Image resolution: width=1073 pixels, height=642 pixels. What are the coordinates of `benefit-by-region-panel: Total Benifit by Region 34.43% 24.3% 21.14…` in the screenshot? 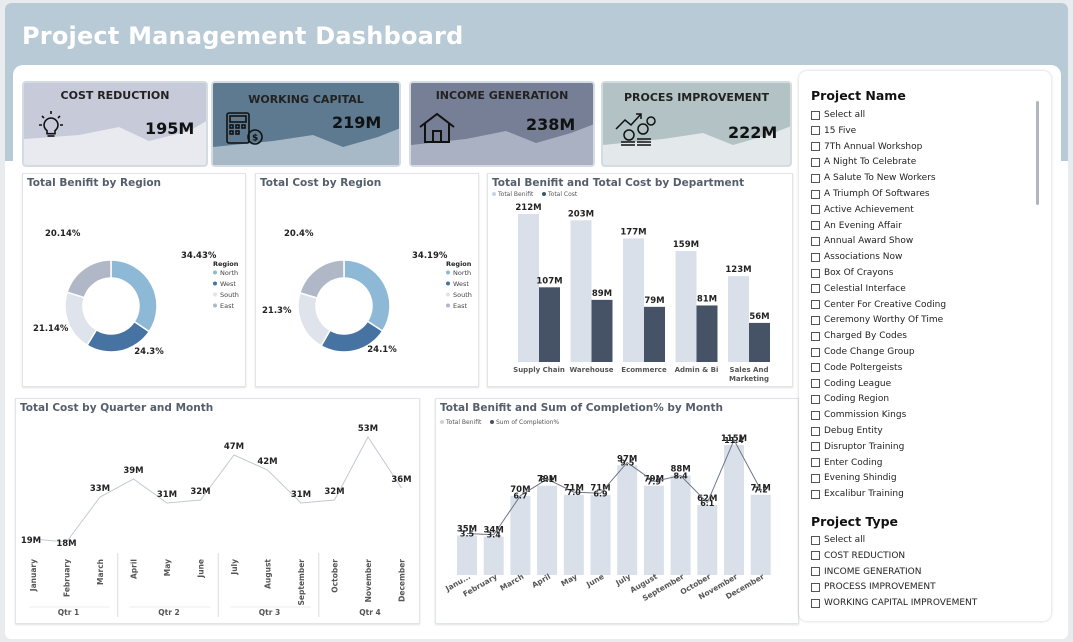 It's located at (134, 280).